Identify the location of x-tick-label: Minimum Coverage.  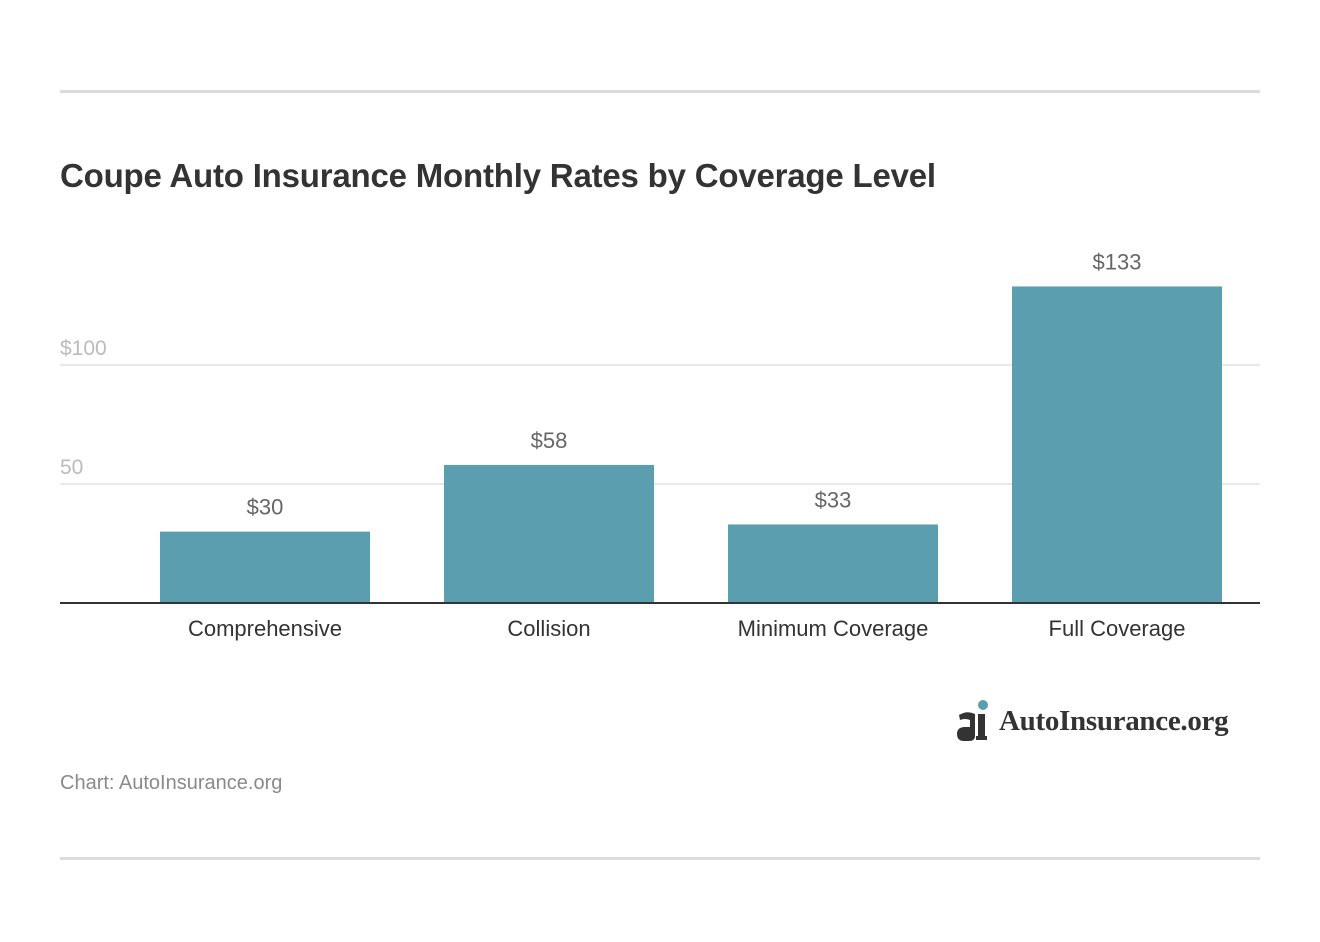
(833, 628).